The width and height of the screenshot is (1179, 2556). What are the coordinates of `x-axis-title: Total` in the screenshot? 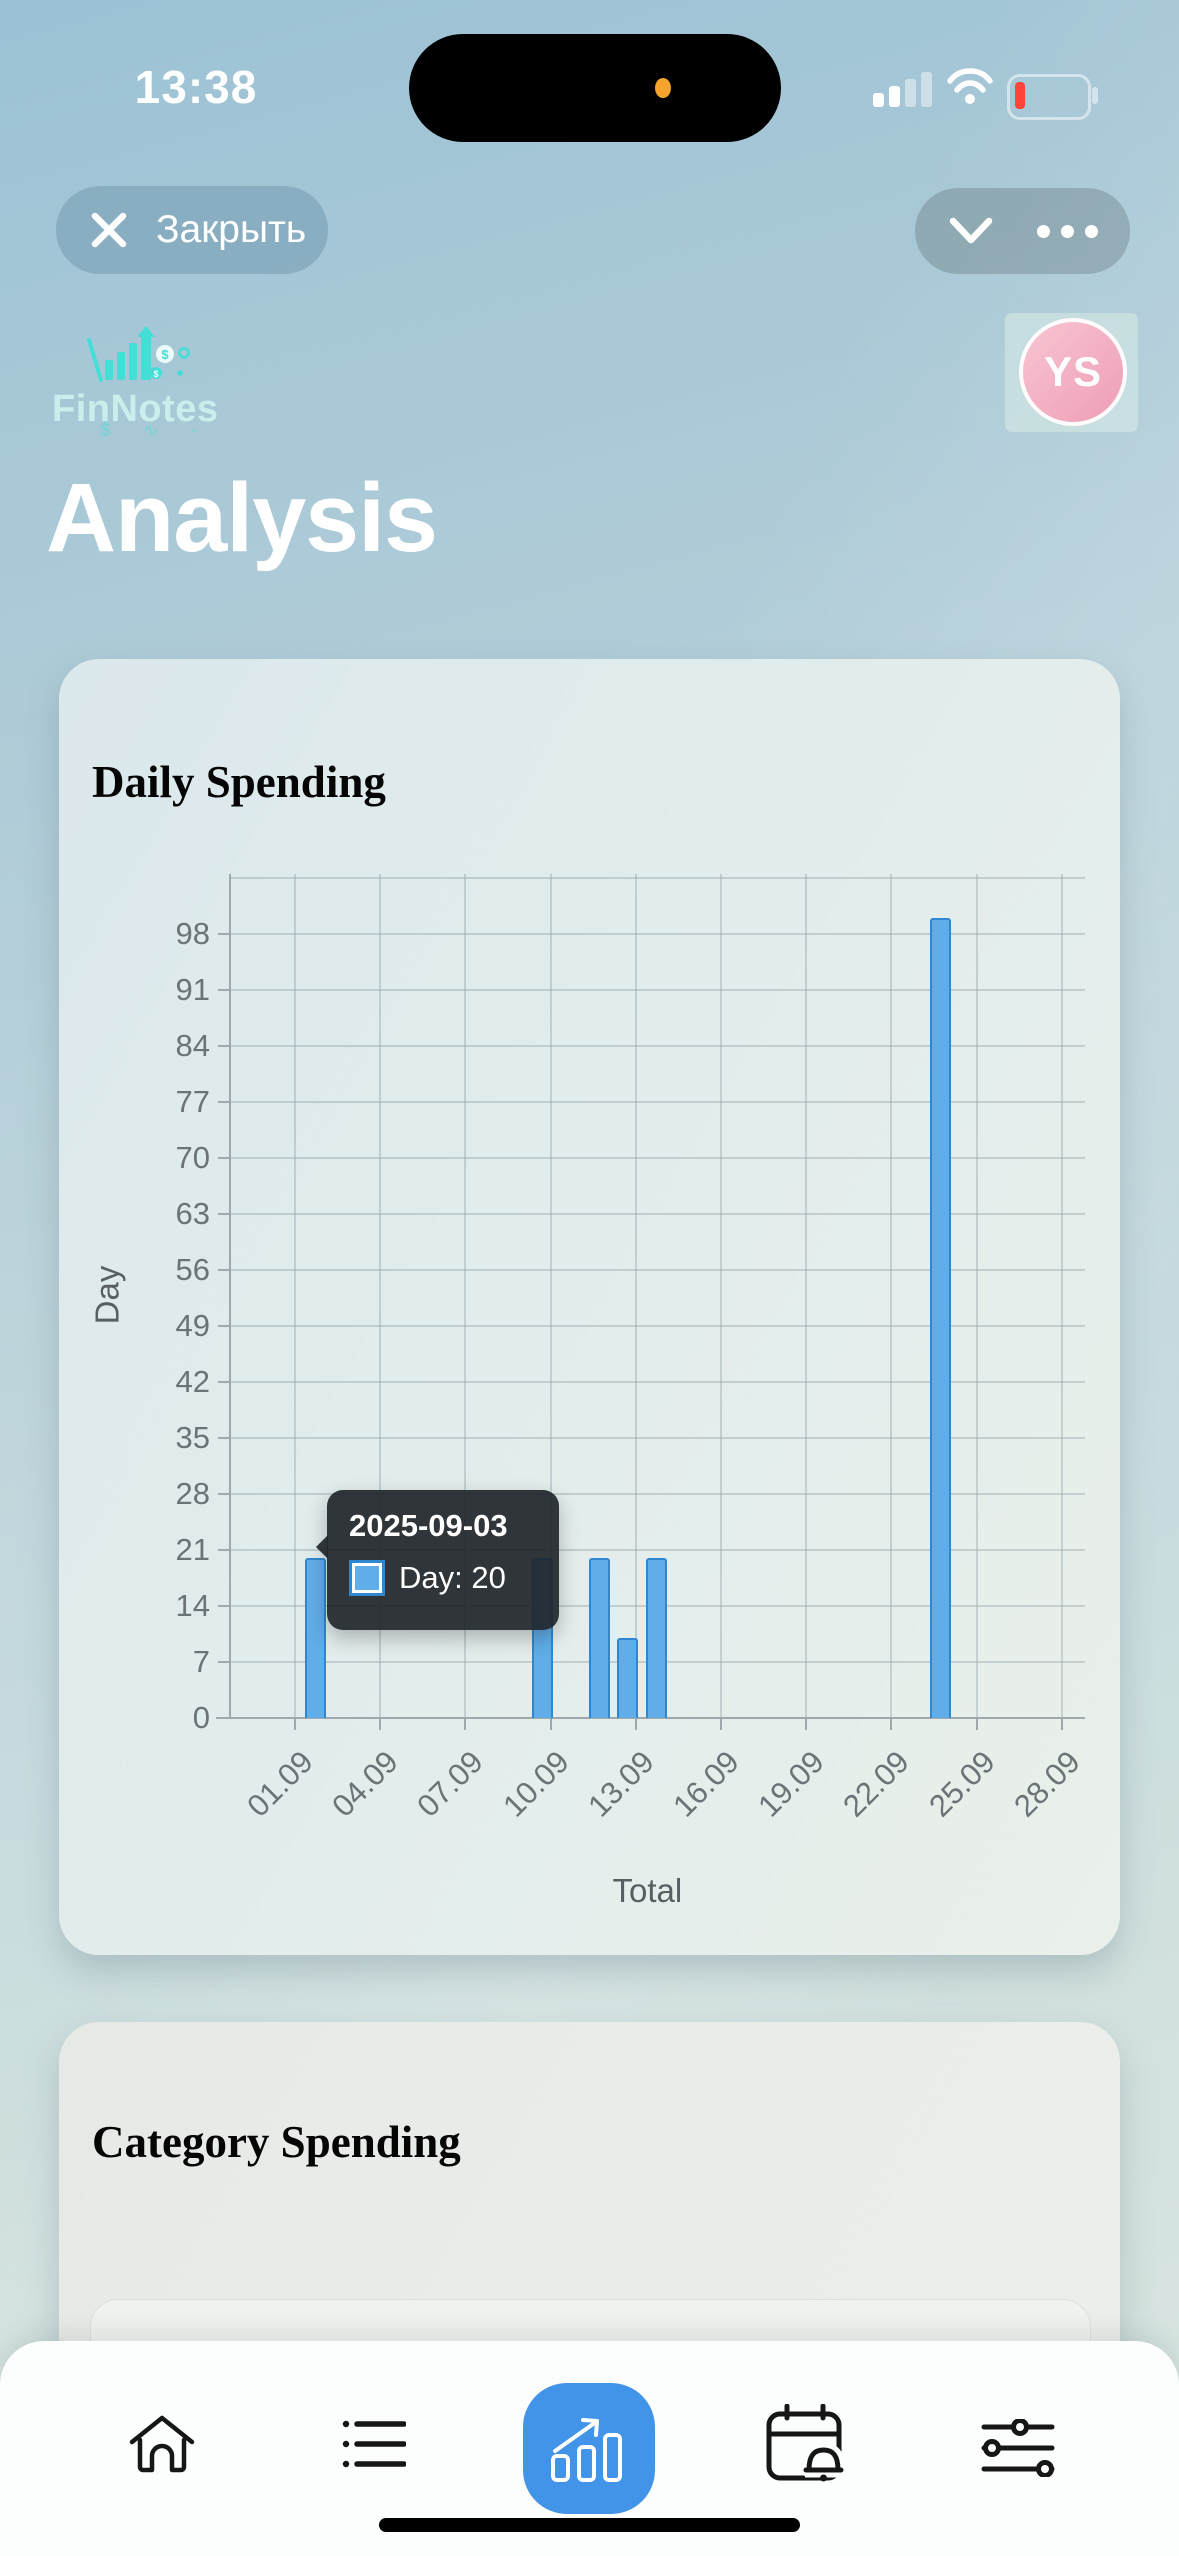 It's located at (647, 1890).